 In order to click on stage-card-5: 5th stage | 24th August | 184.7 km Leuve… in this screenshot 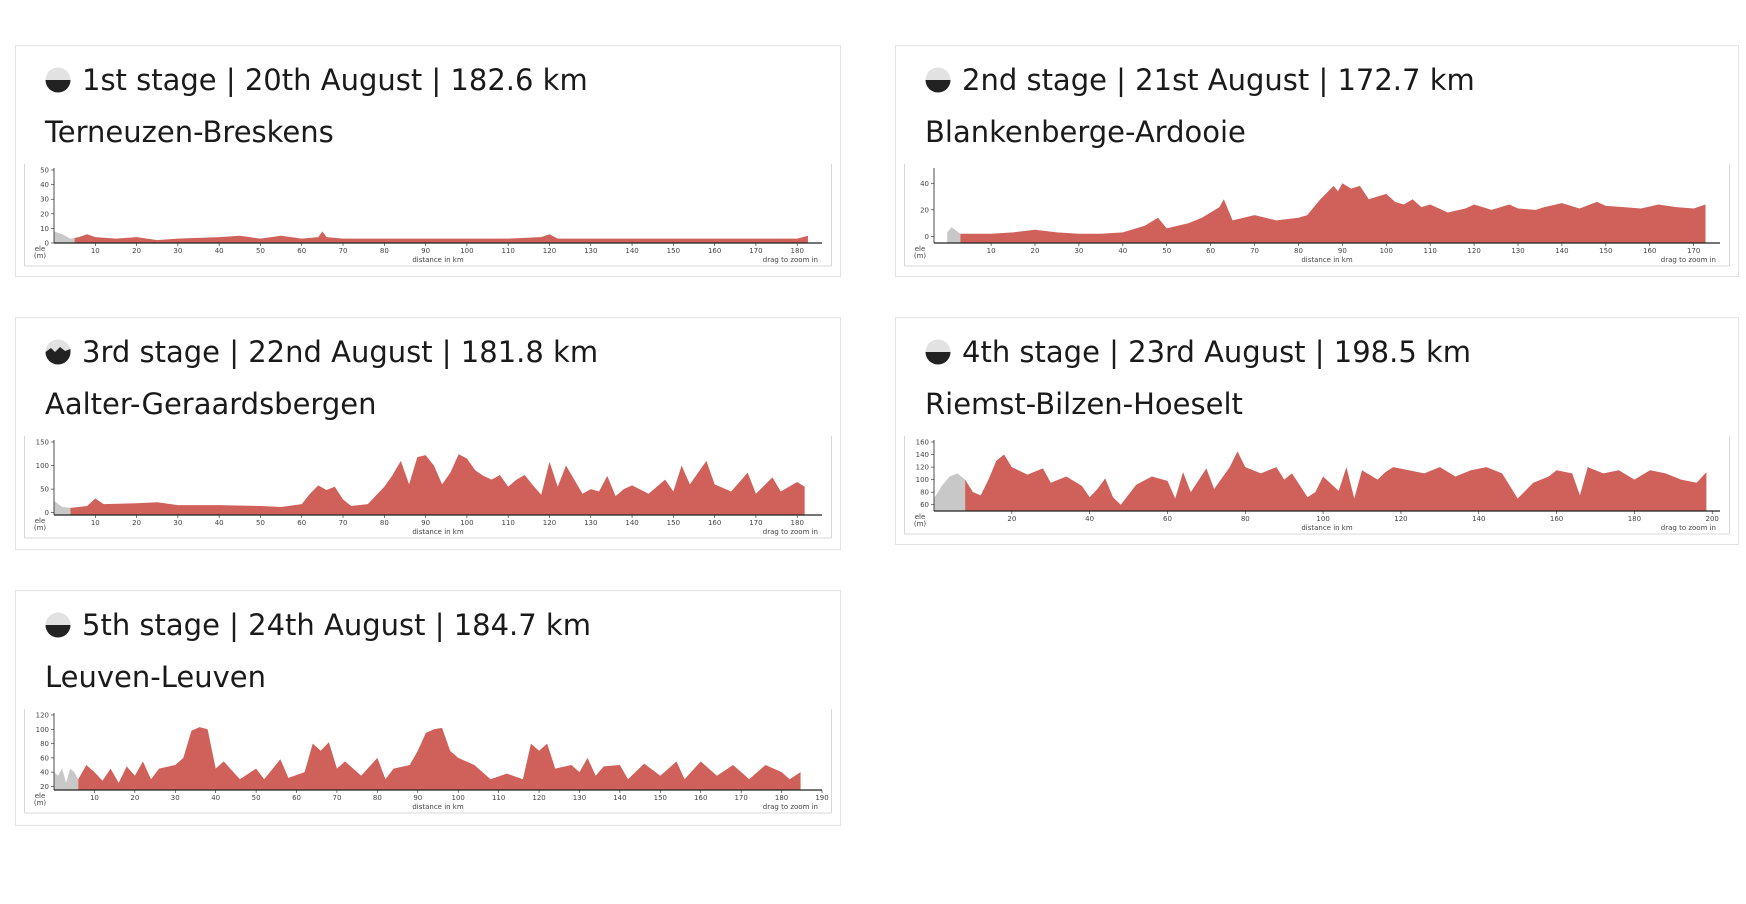, I will do `click(428, 708)`.